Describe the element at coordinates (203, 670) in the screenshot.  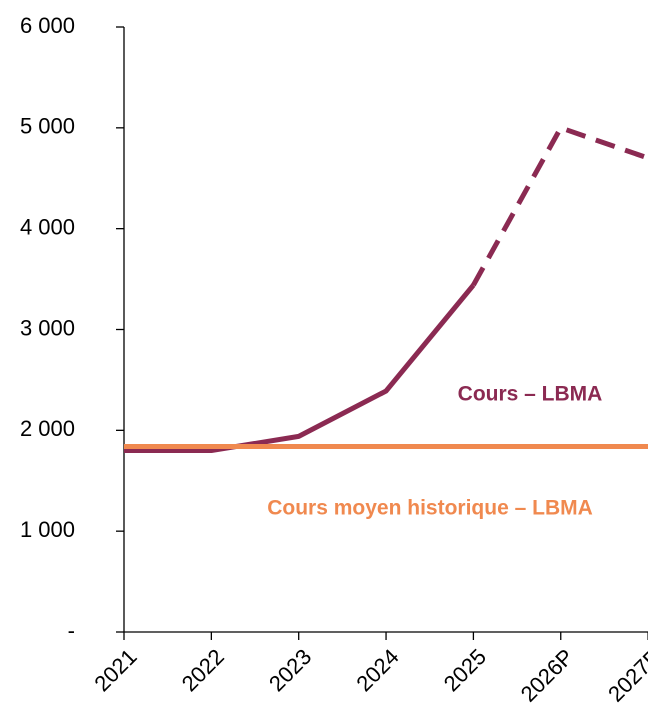
I see `x-tick-label: 2022` at that location.